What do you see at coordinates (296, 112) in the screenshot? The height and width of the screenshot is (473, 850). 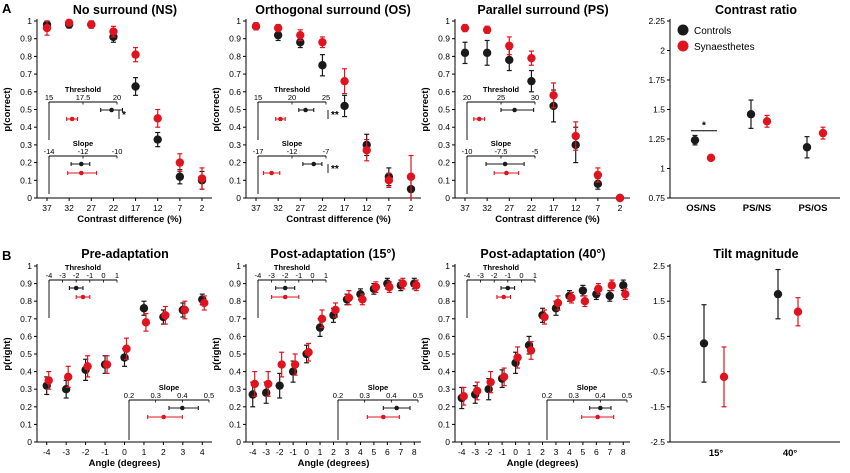 I see `inset-threshold: Threshold 15 20 25**` at bounding box center [296, 112].